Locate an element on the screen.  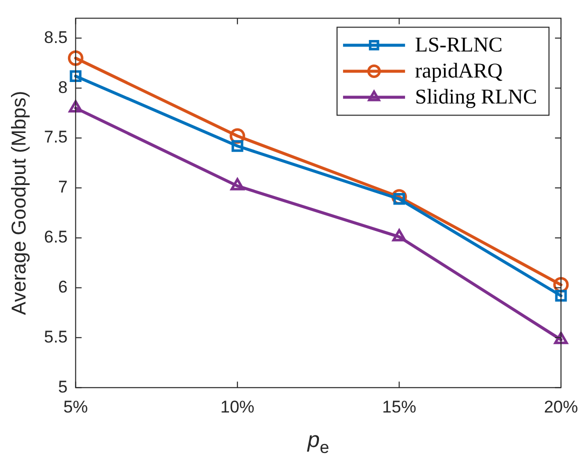
y-tick-label: 8.5 is located at coordinates (56, 37).